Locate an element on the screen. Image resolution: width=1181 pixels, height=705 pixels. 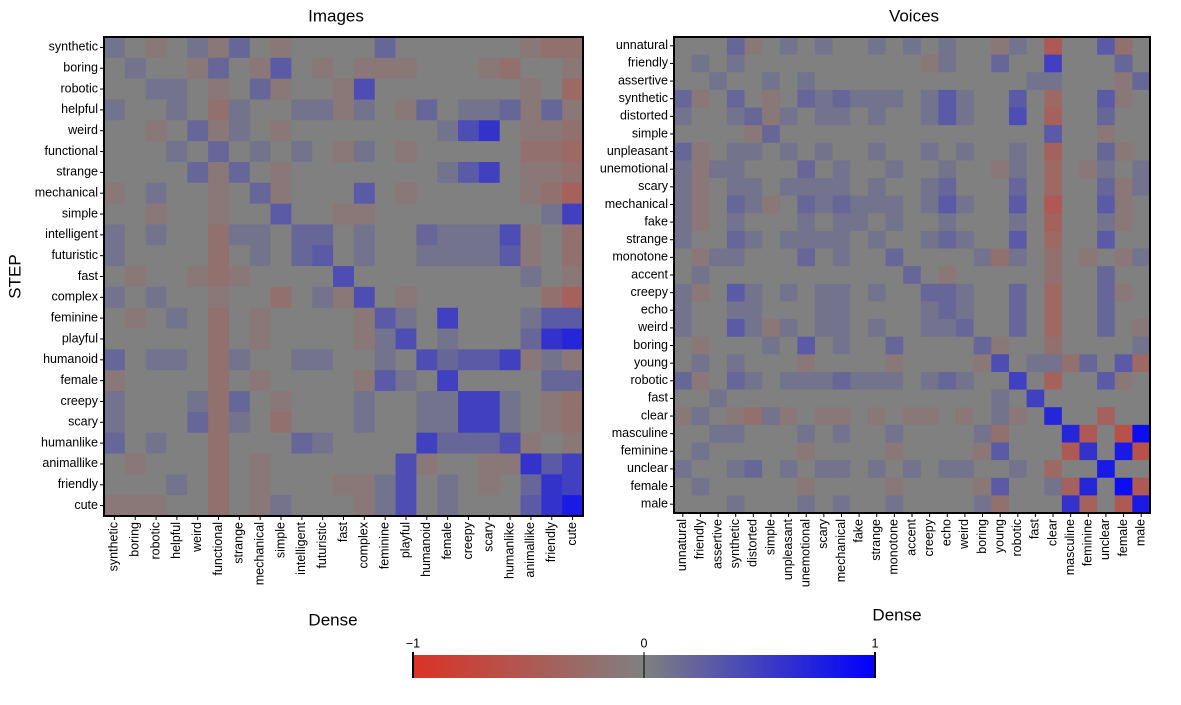
y-tick-label: synthetic is located at coordinates (643, 98).